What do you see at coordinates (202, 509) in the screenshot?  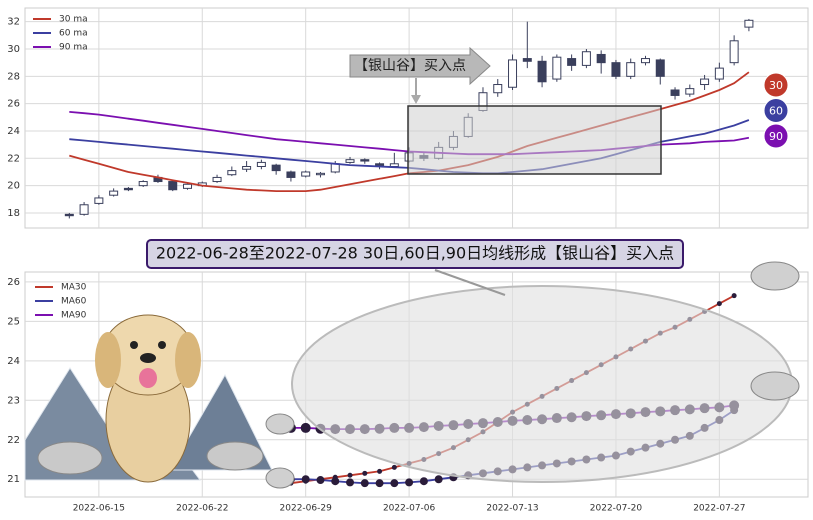 I see `x-tick-label: 2022-06-22` at bounding box center [202, 509].